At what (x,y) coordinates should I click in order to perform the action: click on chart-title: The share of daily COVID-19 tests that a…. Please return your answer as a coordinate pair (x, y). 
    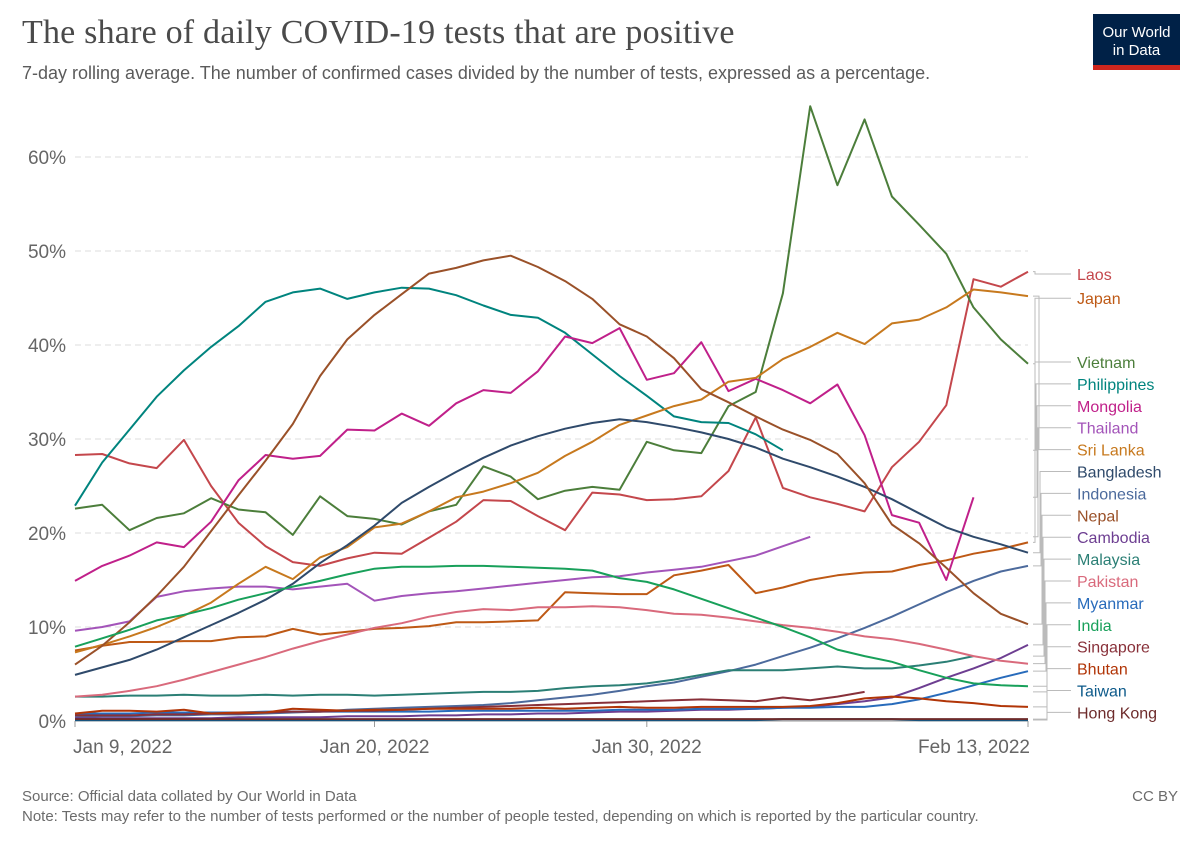
    Looking at the image, I should click on (378, 32).